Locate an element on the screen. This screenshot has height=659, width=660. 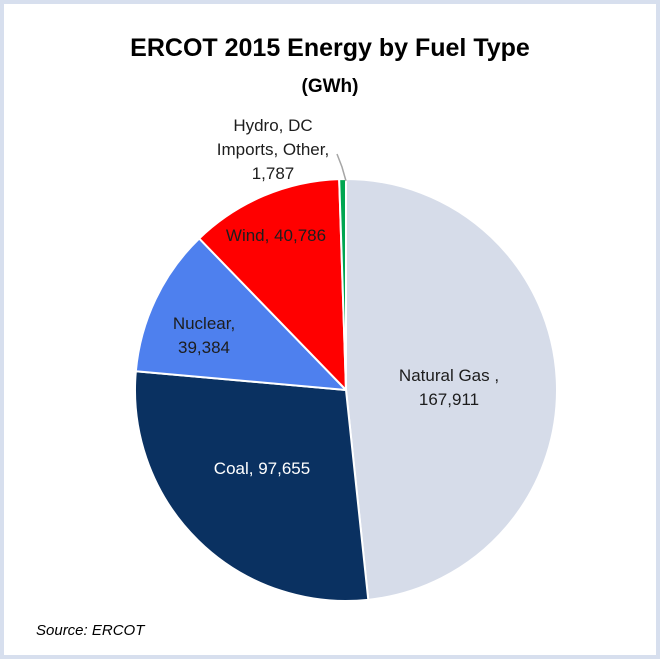
pie-slice-nuclear is located at coordinates (240, 314).